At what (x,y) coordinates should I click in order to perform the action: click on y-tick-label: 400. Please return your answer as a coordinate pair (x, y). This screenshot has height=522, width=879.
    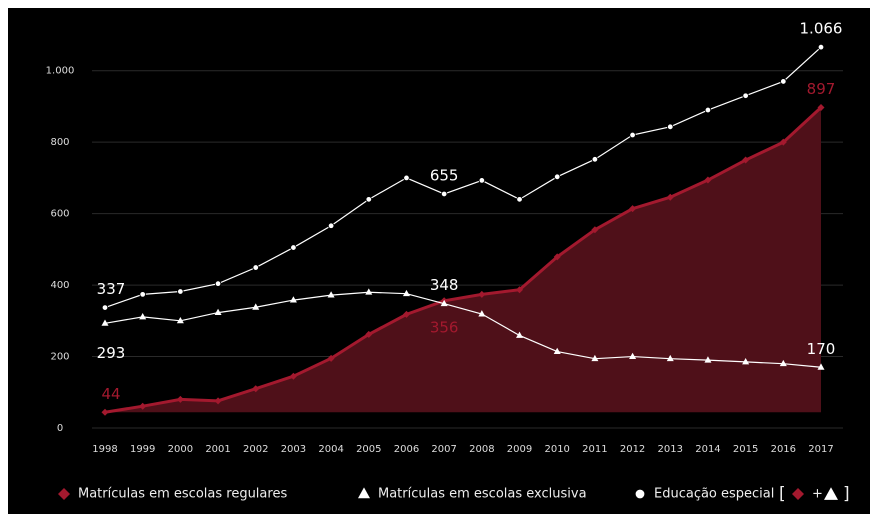
    Looking at the image, I should click on (59, 285).